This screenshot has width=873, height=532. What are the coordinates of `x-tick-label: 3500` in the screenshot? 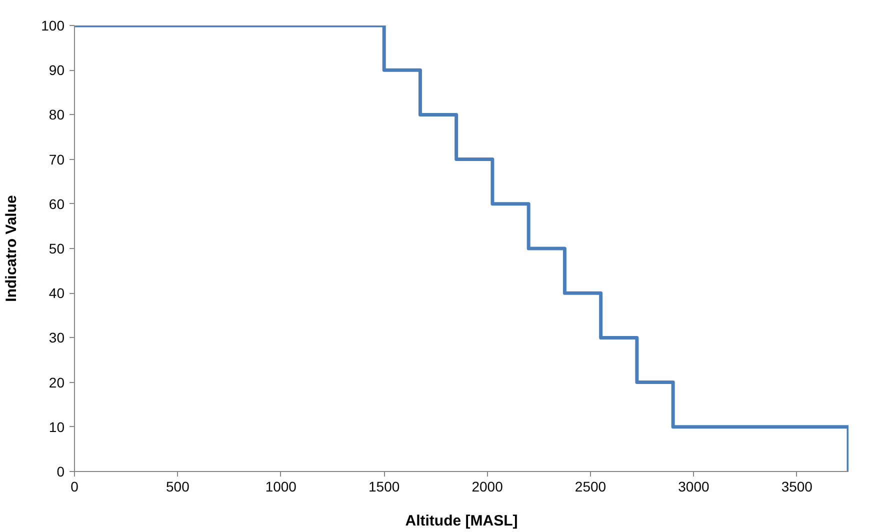 It's located at (797, 486).